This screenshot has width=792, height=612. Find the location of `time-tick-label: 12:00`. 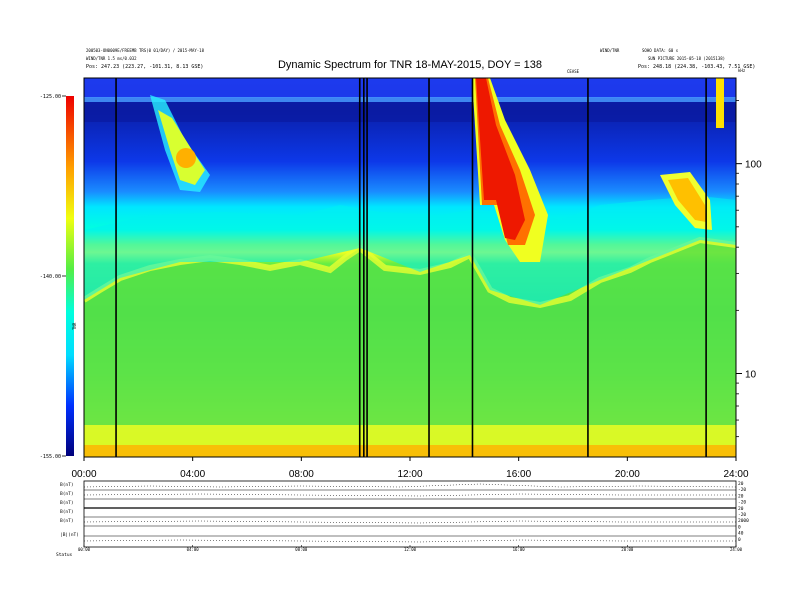

time-tick-label: 12:00 is located at coordinates (409, 474).